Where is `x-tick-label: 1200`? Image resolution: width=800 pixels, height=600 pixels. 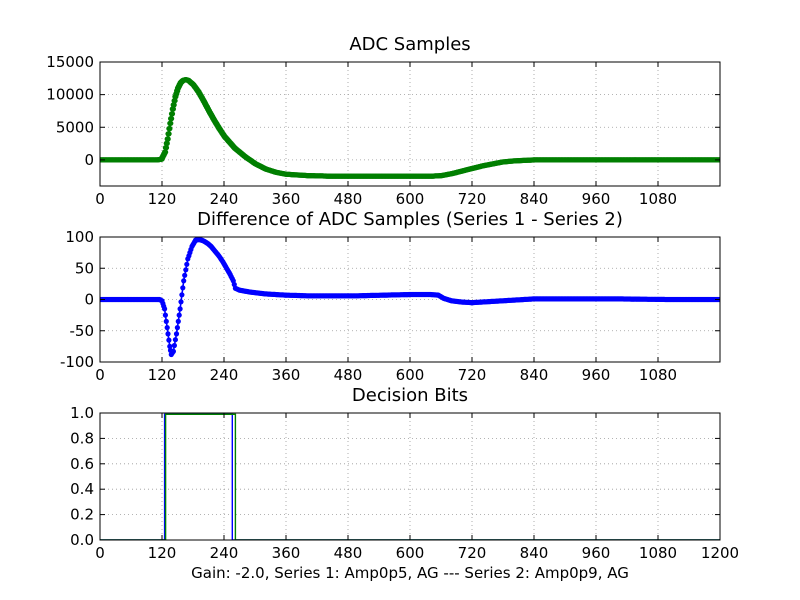
x-tick-label: 1200 is located at coordinates (720, 553).